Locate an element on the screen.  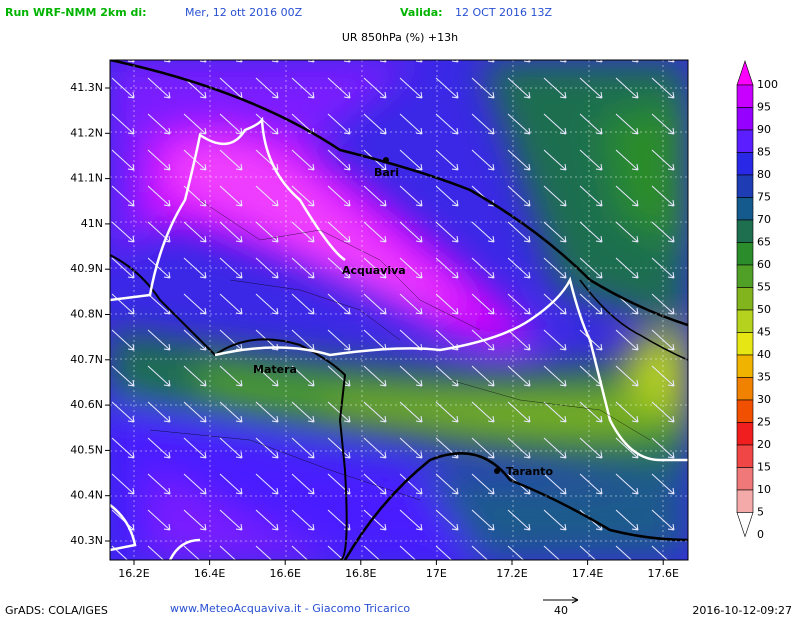
lon-label: 16.8E is located at coordinates (360, 573).